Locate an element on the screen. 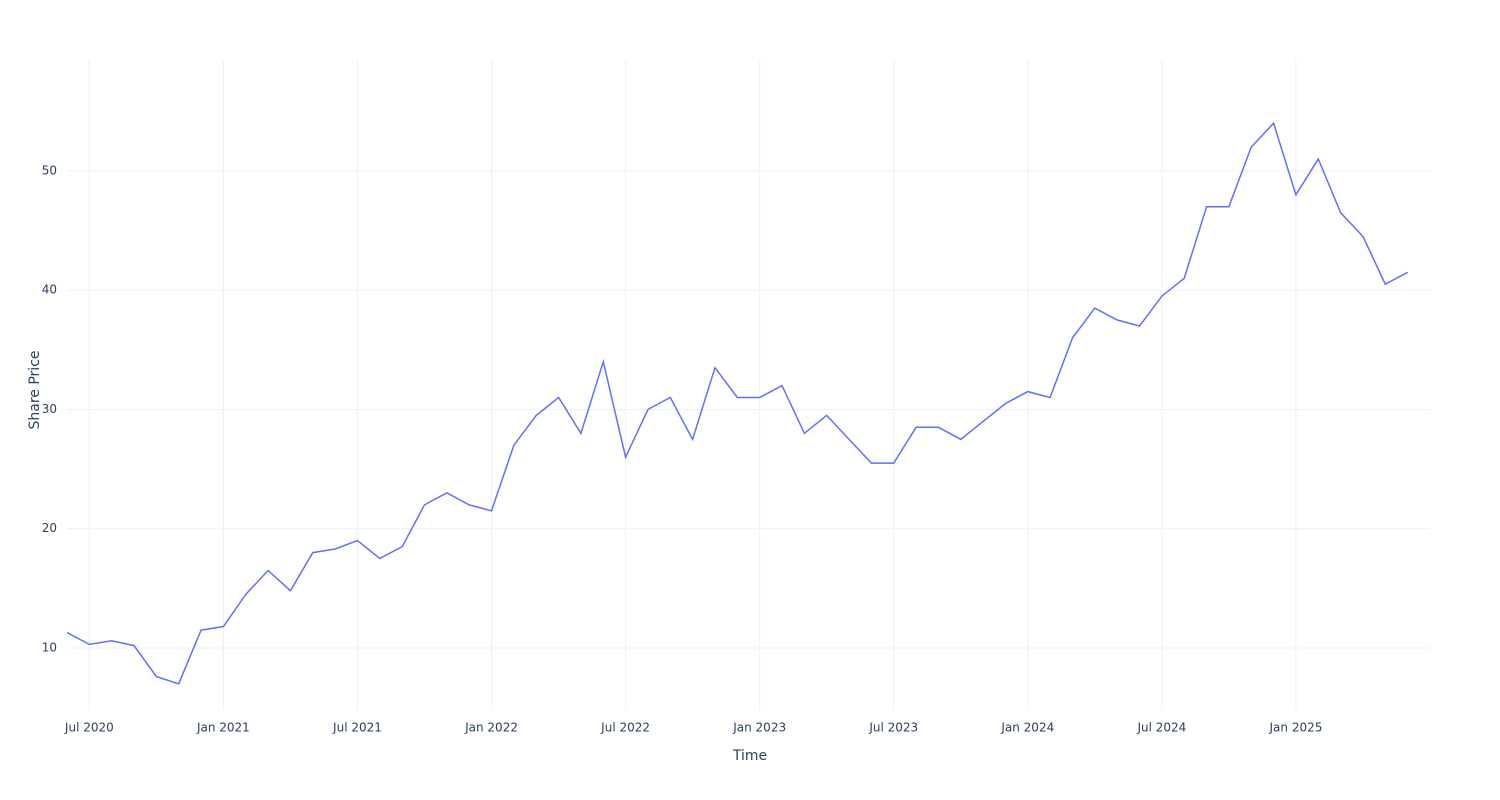  y-axis-label: Share Price is located at coordinates (35, 389).